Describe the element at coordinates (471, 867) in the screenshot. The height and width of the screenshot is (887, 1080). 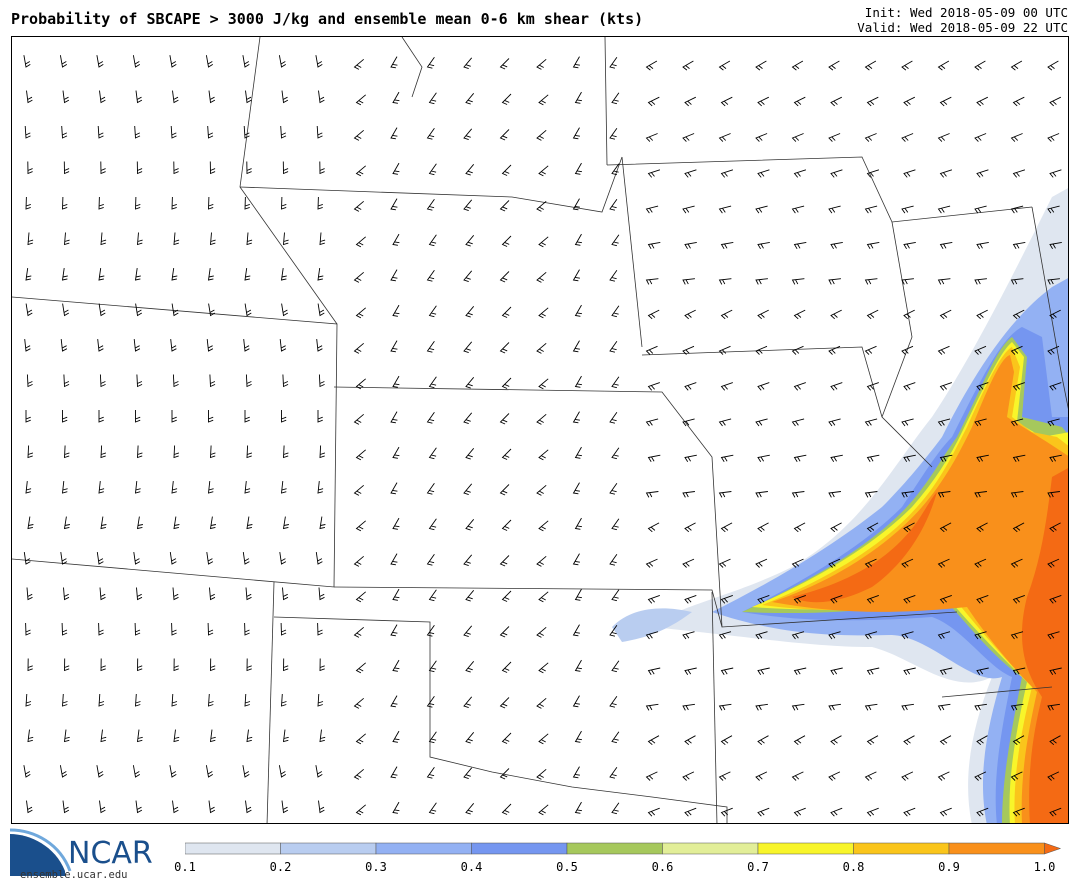
I see `colorbar-tick-label: 0.4` at that location.